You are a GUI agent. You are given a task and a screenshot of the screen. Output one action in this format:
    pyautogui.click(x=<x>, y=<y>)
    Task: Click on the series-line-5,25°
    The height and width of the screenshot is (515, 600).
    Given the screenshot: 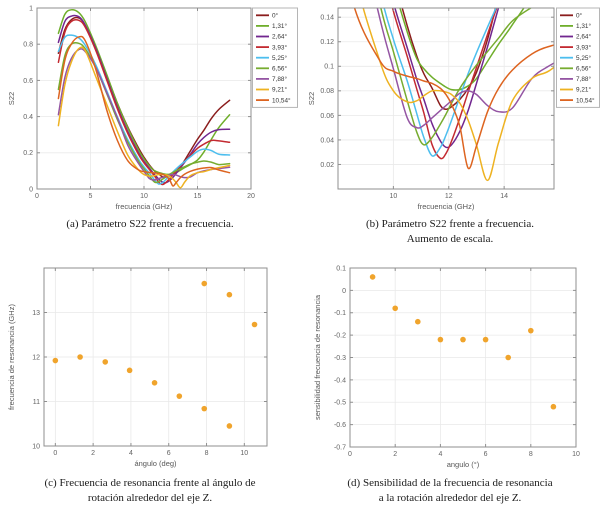 What is the action you would take?
    pyautogui.click(x=440, y=82)
    